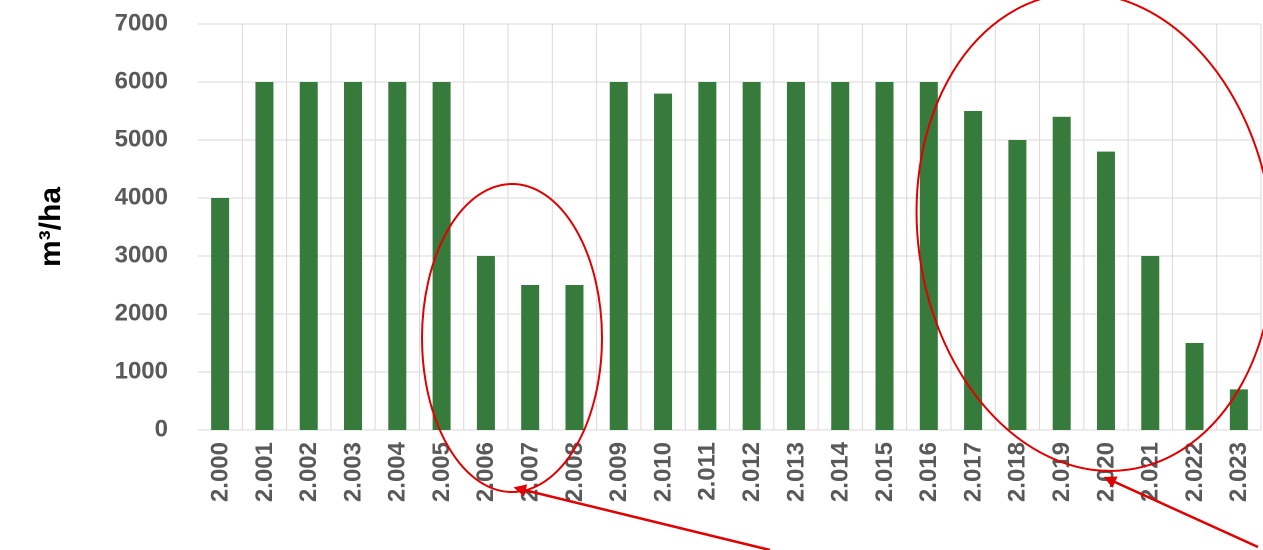  I want to click on x-tick-label: 2.020, so click(1105, 472).